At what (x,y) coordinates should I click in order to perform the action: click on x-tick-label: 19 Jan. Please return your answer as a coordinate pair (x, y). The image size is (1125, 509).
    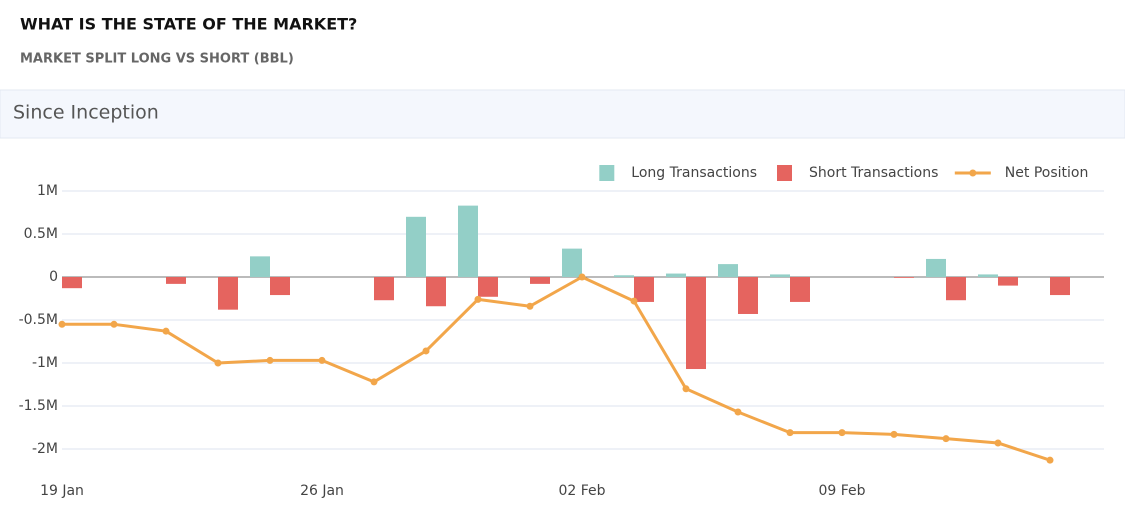
    Looking at the image, I should click on (62, 491).